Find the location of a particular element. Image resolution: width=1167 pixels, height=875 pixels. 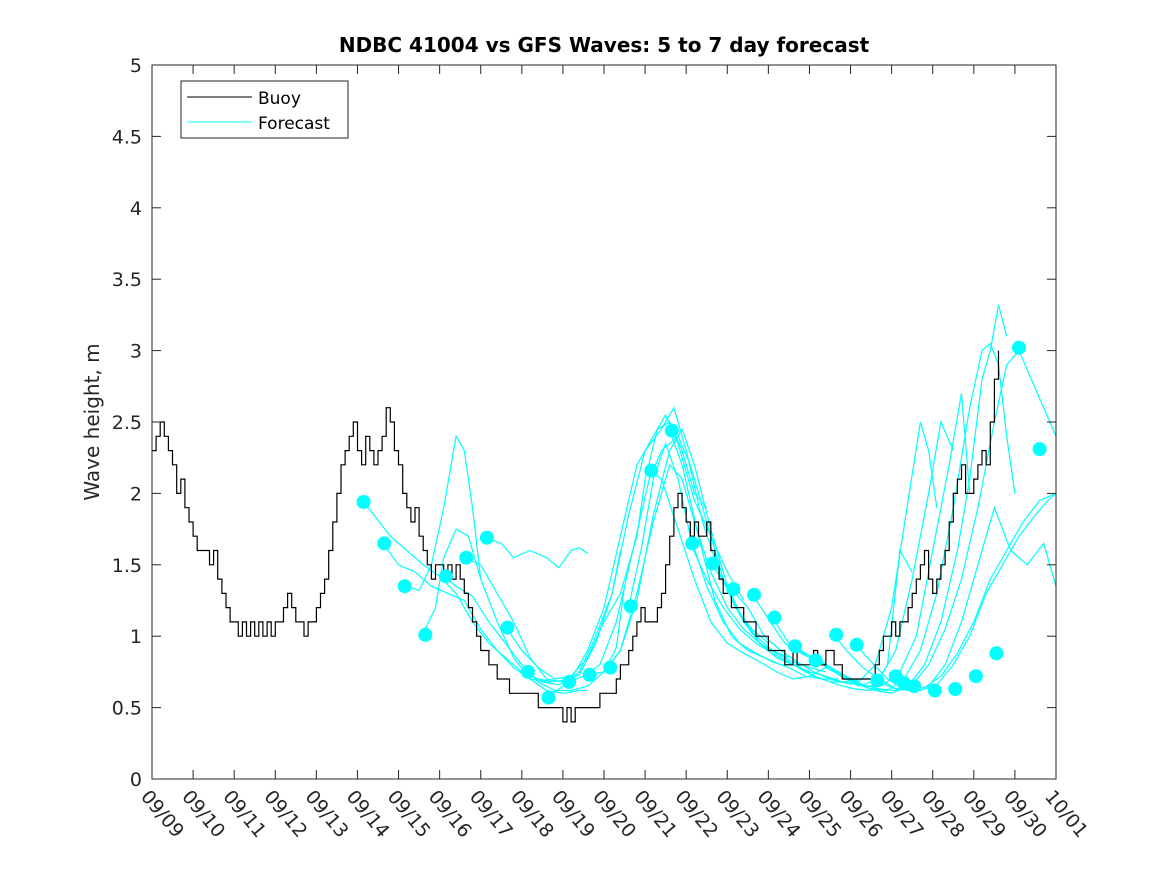

y-tick-label-7: 3.5 is located at coordinates (127, 280).